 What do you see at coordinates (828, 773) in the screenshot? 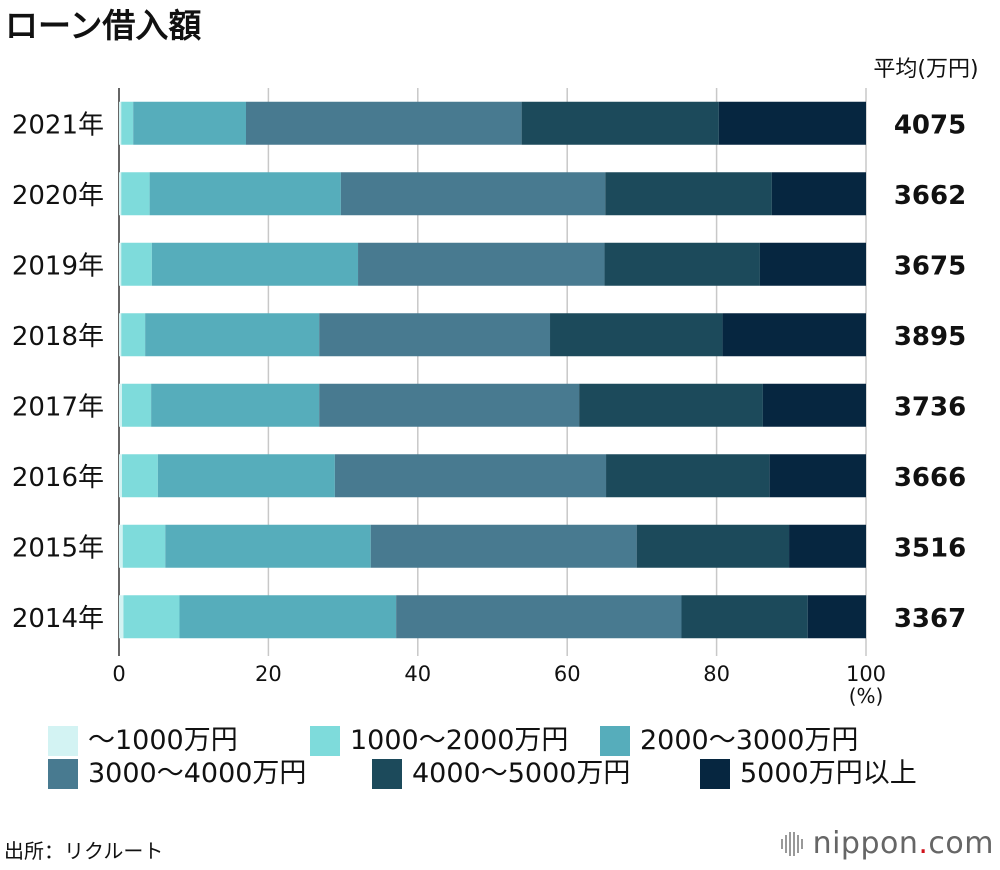
I see `legend-label: 5000万円以上` at bounding box center [828, 773].